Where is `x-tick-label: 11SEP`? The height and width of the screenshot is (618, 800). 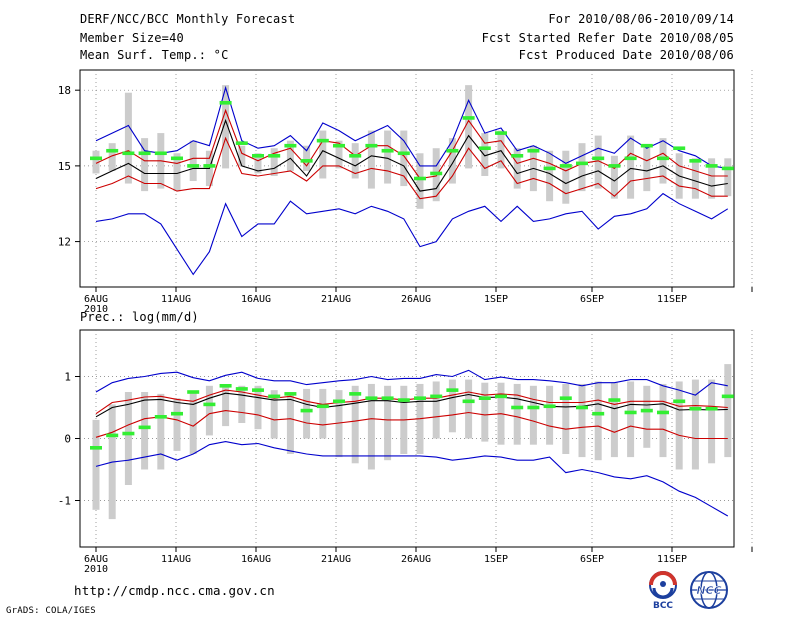
x-tick-label: 11SEP is located at coordinates (672, 559).